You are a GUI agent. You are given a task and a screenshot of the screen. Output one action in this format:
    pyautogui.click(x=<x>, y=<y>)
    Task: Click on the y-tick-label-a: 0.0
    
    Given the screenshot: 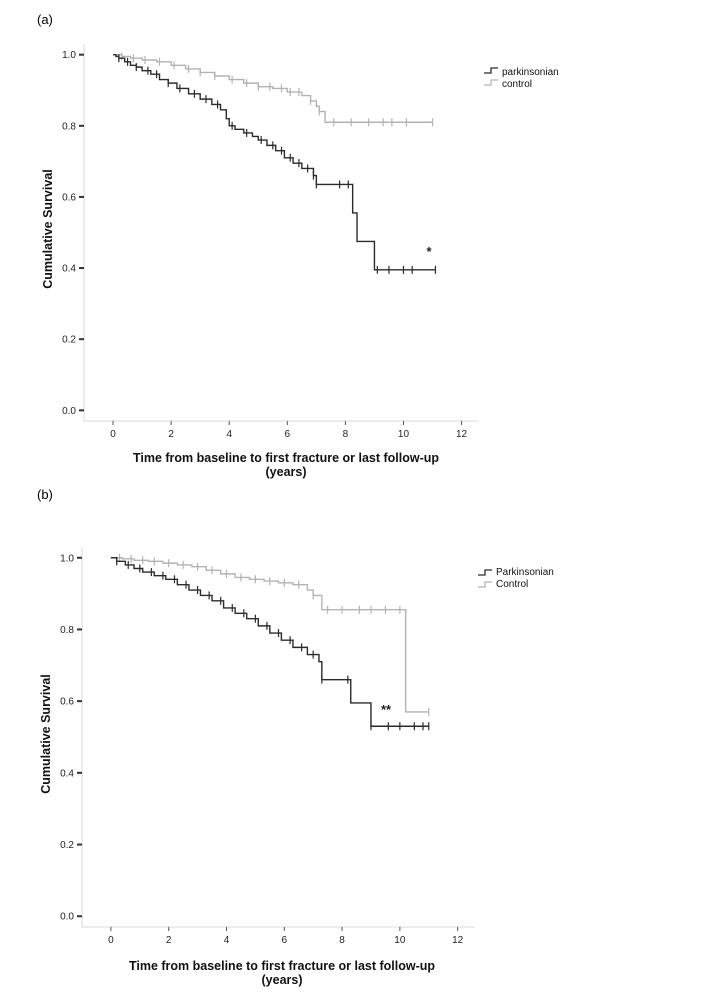 What is the action you would take?
    pyautogui.click(x=69, y=411)
    